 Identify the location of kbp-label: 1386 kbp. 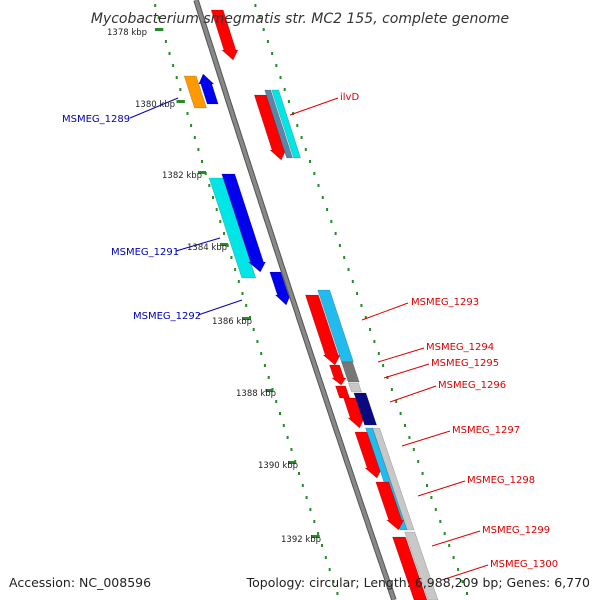
(232, 322).